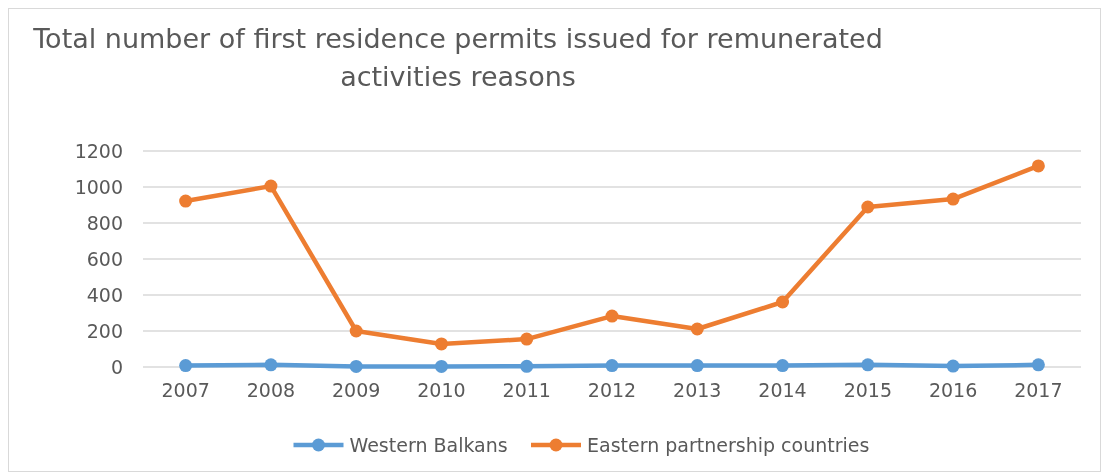 The image size is (1101, 472). Describe the element at coordinates (457, 57) in the screenshot. I see `chart-title: Total number of first residence permits issued for remunerated activities reasons` at that location.